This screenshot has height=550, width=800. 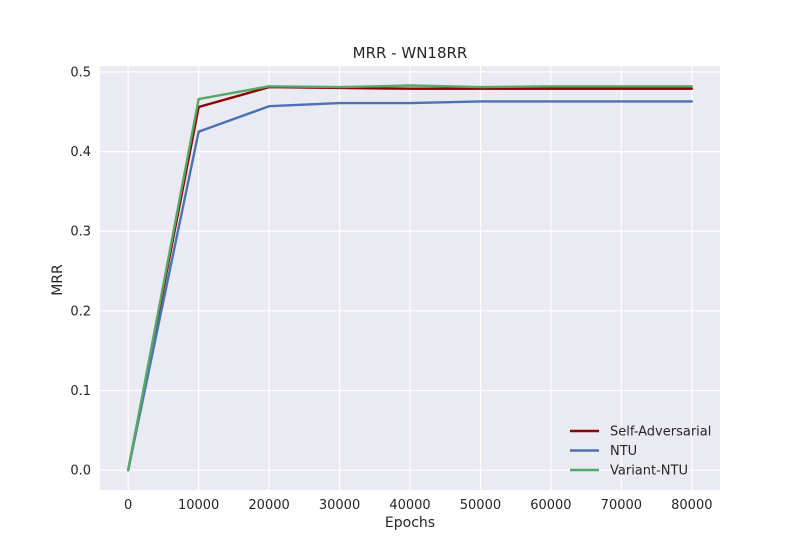 What do you see at coordinates (480, 505) in the screenshot?
I see `x-tick-label-5: 50000` at bounding box center [480, 505].